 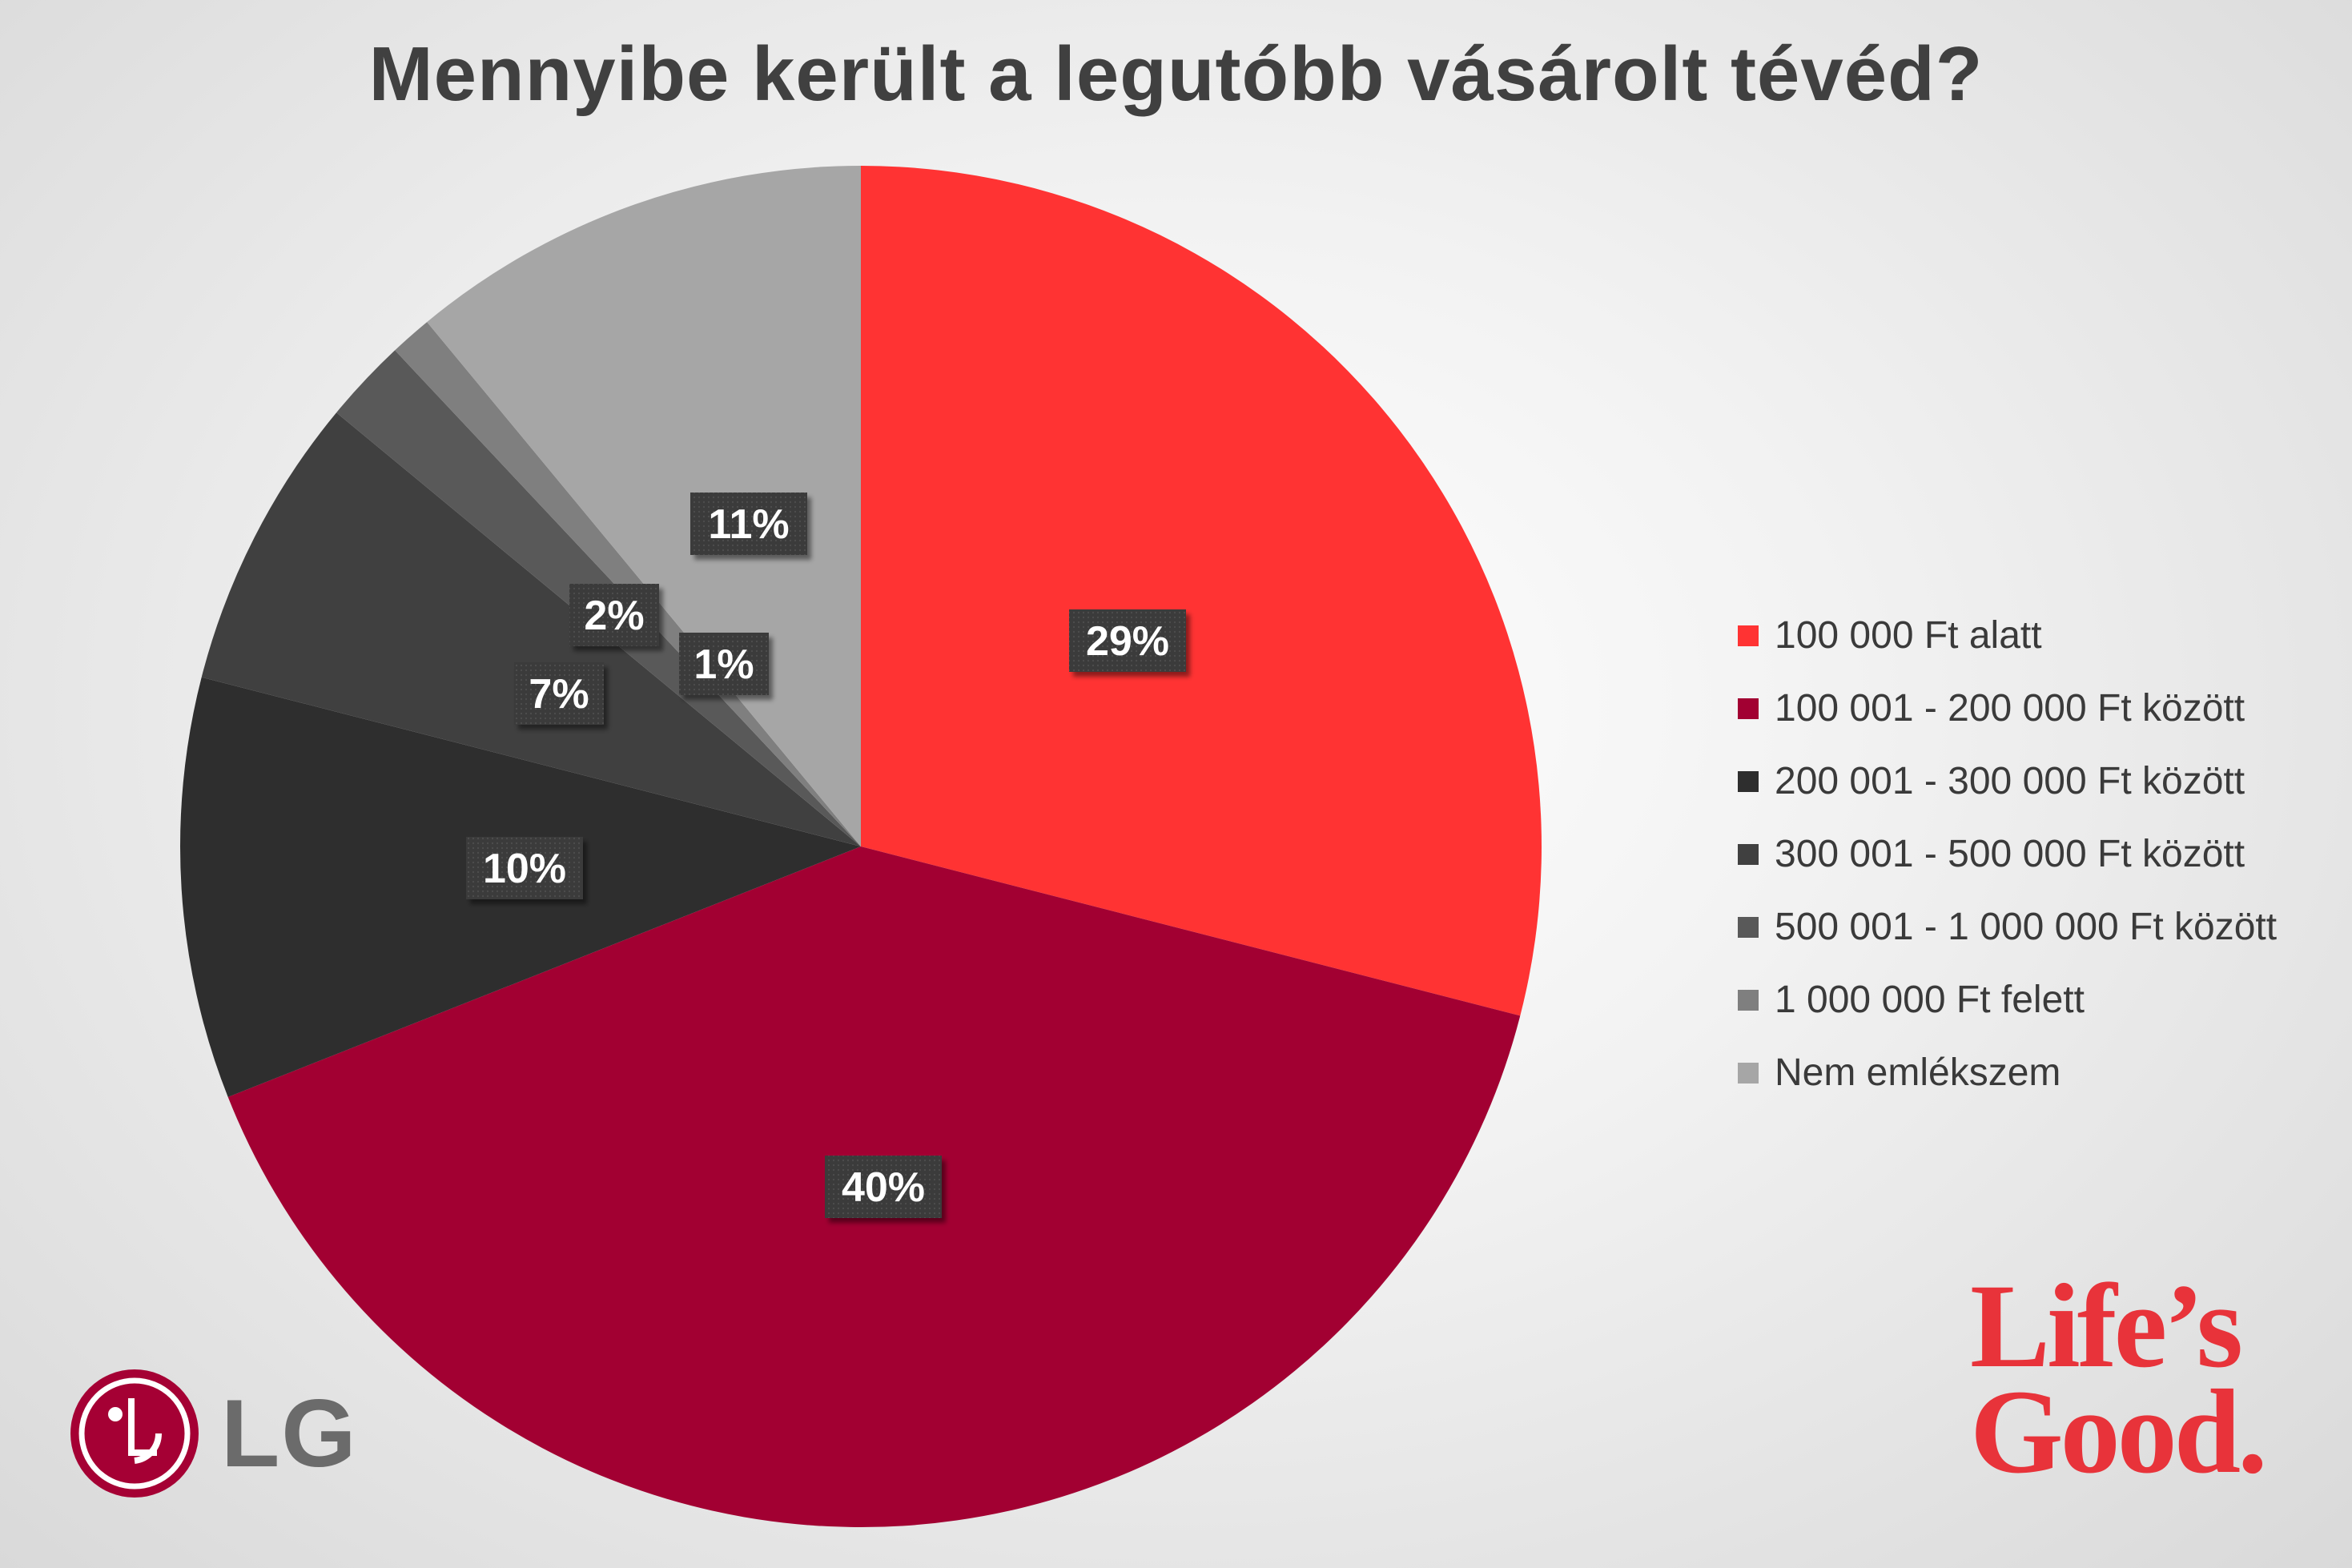 I want to click on data-label: 7%, so click(x=559, y=693).